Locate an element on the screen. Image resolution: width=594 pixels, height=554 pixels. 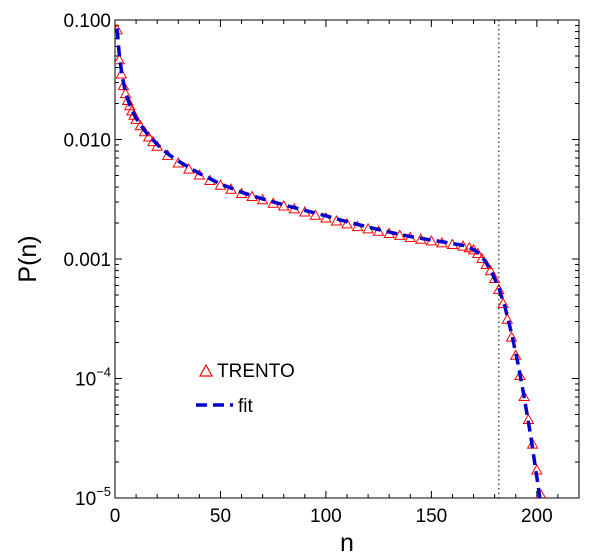
legend: TRENTO fit is located at coordinates (245, 389).